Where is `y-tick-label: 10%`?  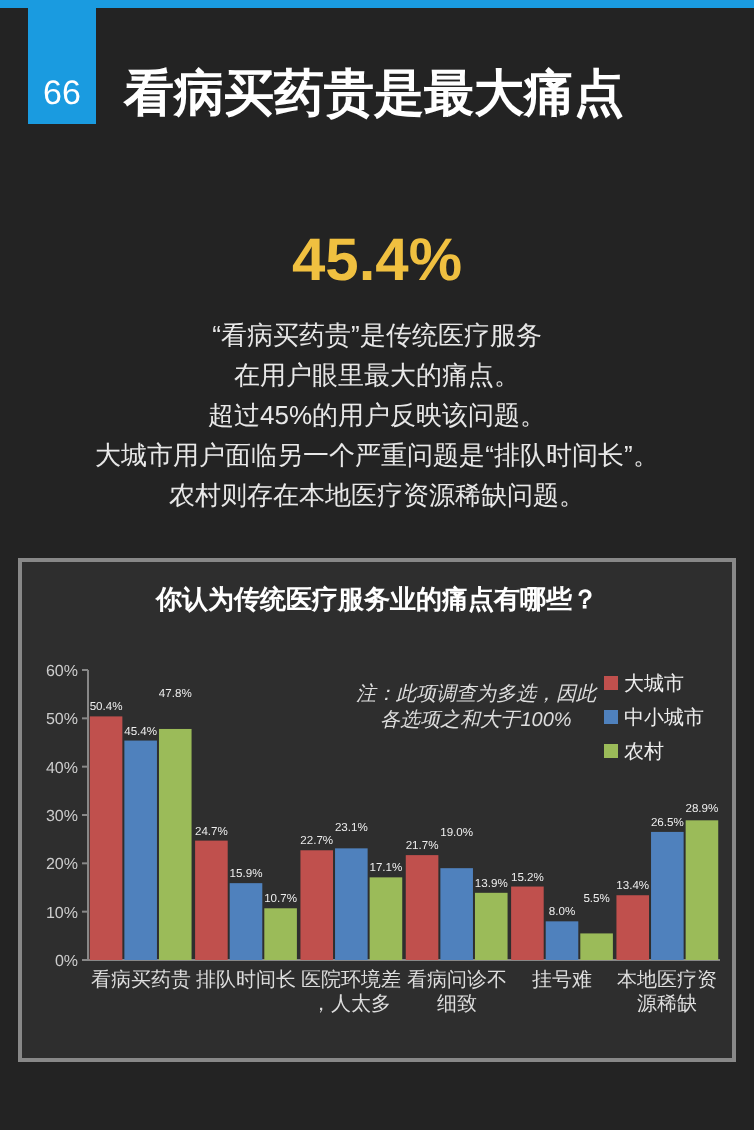
y-tick-label: 10% is located at coordinates (61, 912).